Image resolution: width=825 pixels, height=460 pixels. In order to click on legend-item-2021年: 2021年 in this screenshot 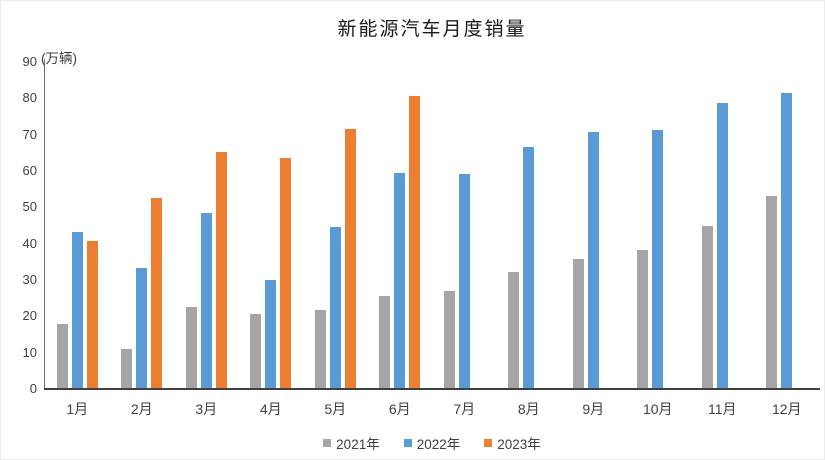, I will do `click(351, 443)`.